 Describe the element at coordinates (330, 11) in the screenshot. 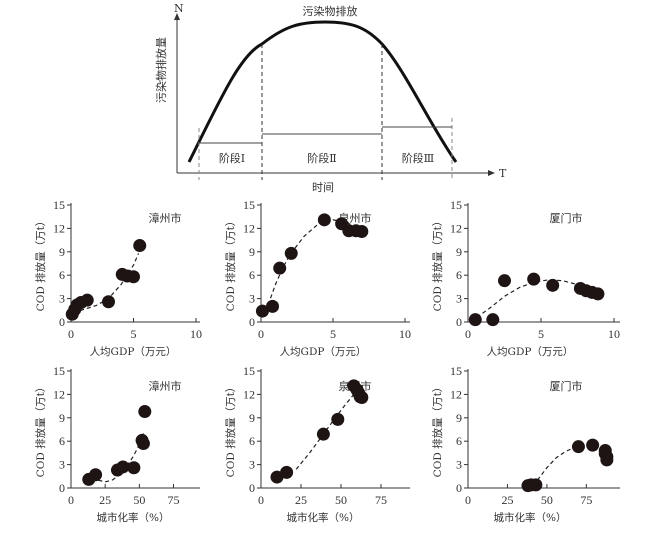

I see `diagram-title: 污染物排放` at that location.